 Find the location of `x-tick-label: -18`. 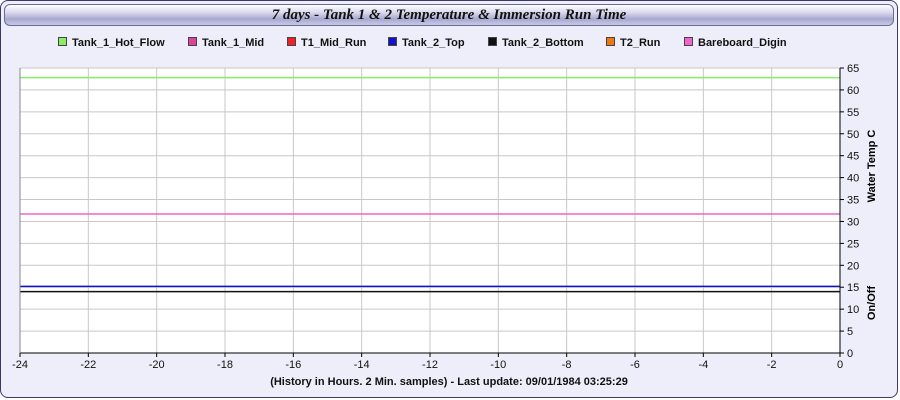

x-tick-label: -18 is located at coordinates (225, 365).